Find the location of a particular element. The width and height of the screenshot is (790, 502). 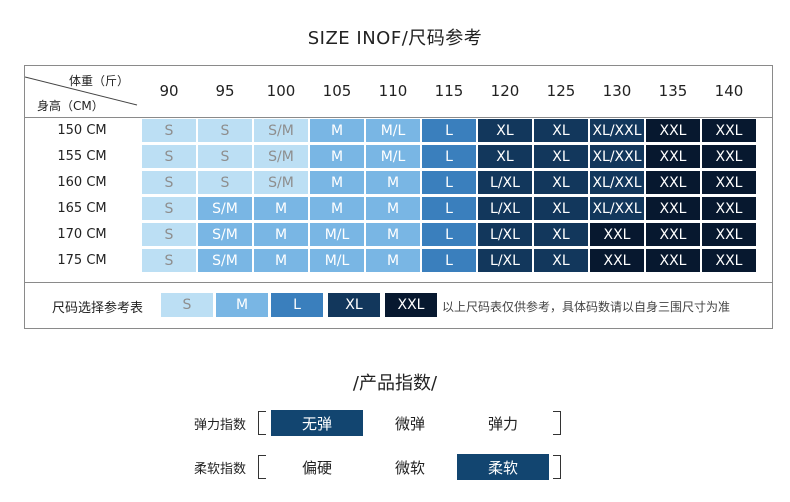

height-label: 160 CM is located at coordinates (82, 182).